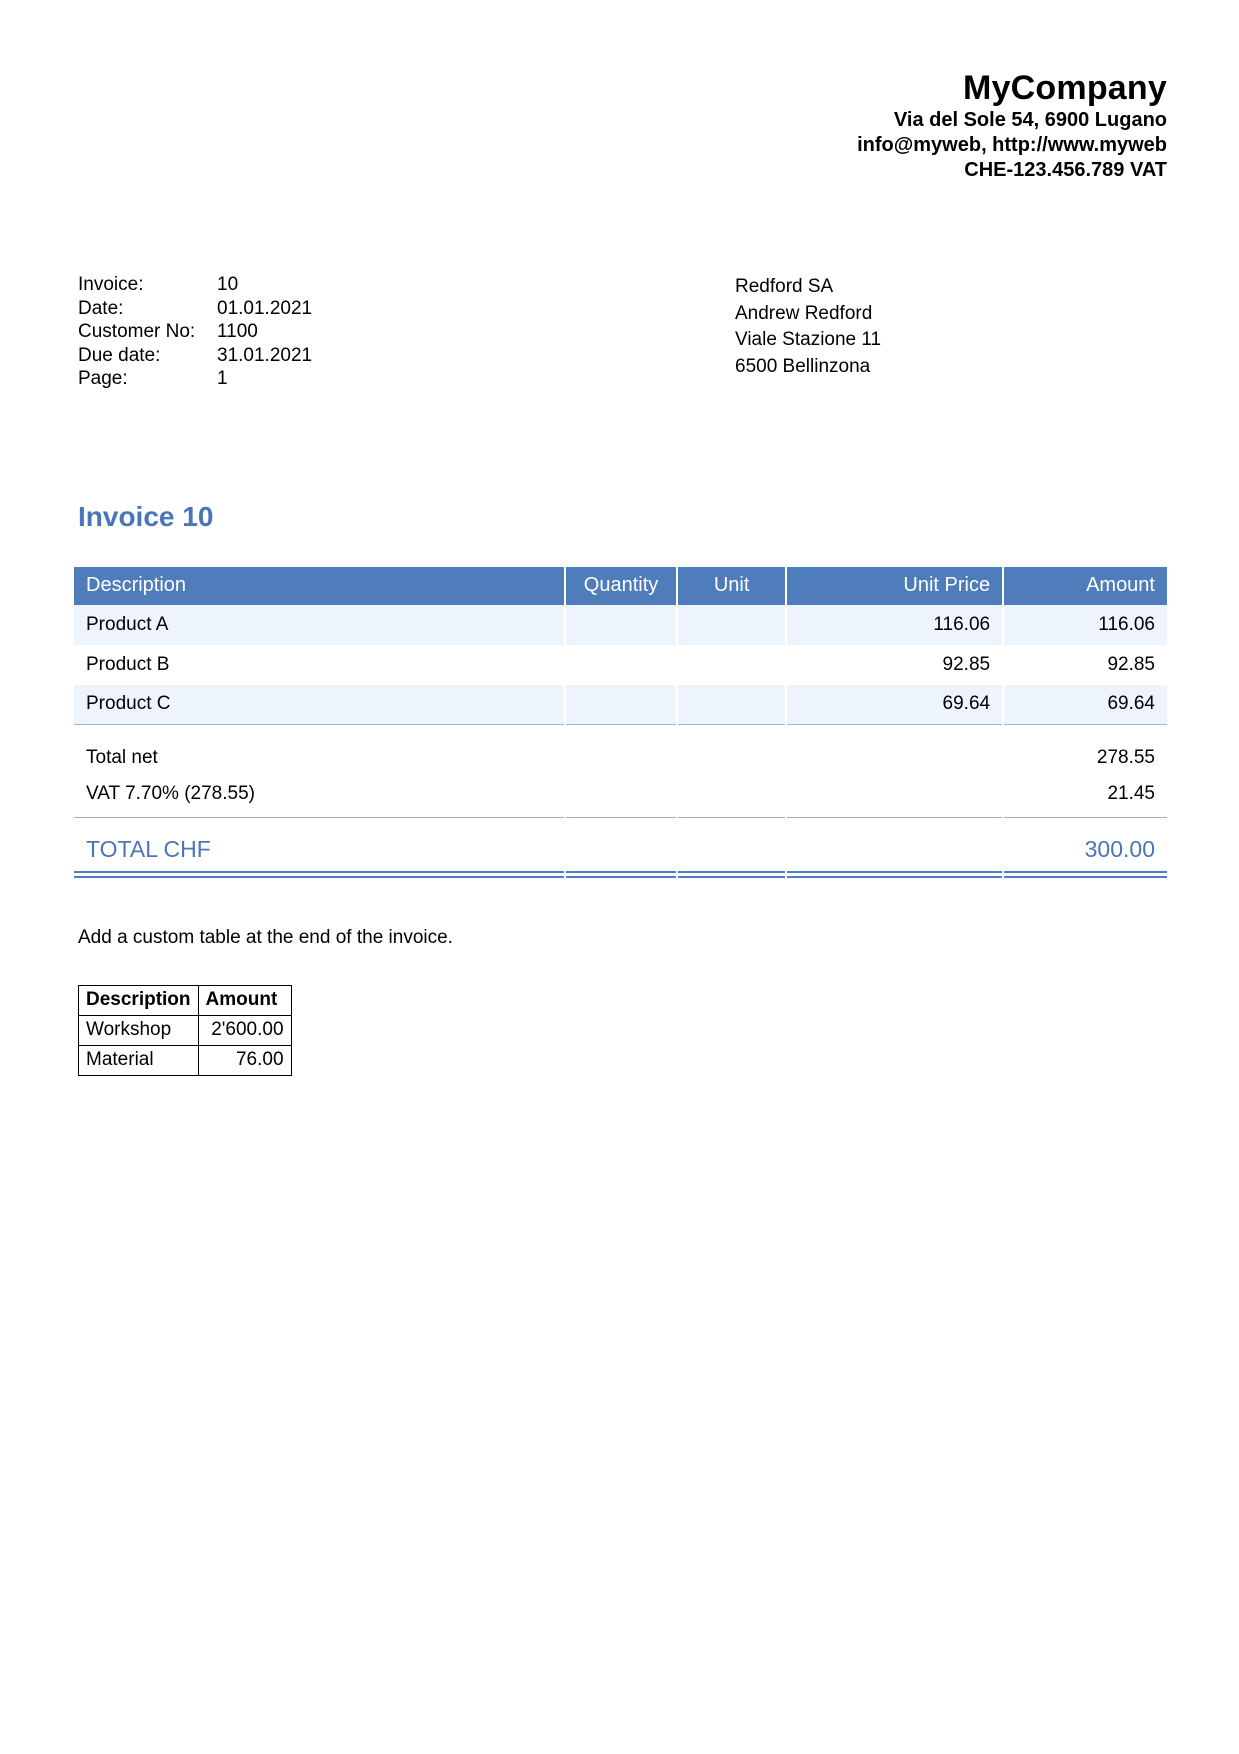 This screenshot has height=1754, width=1239. I want to click on item-description: Product B, so click(319, 664).